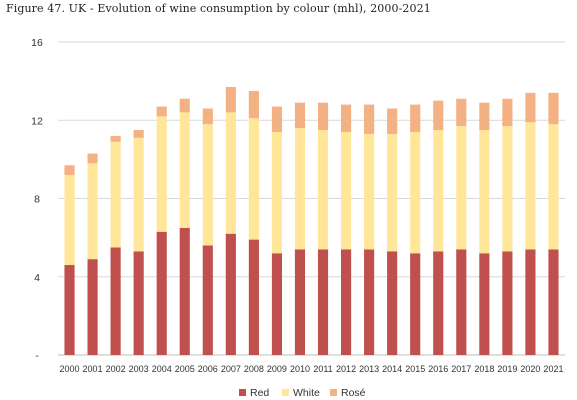 The width and height of the screenshot is (577, 400). Describe the element at coordinates (277, 119) in the screenshot. I see `bar-ros-2009` at that location.